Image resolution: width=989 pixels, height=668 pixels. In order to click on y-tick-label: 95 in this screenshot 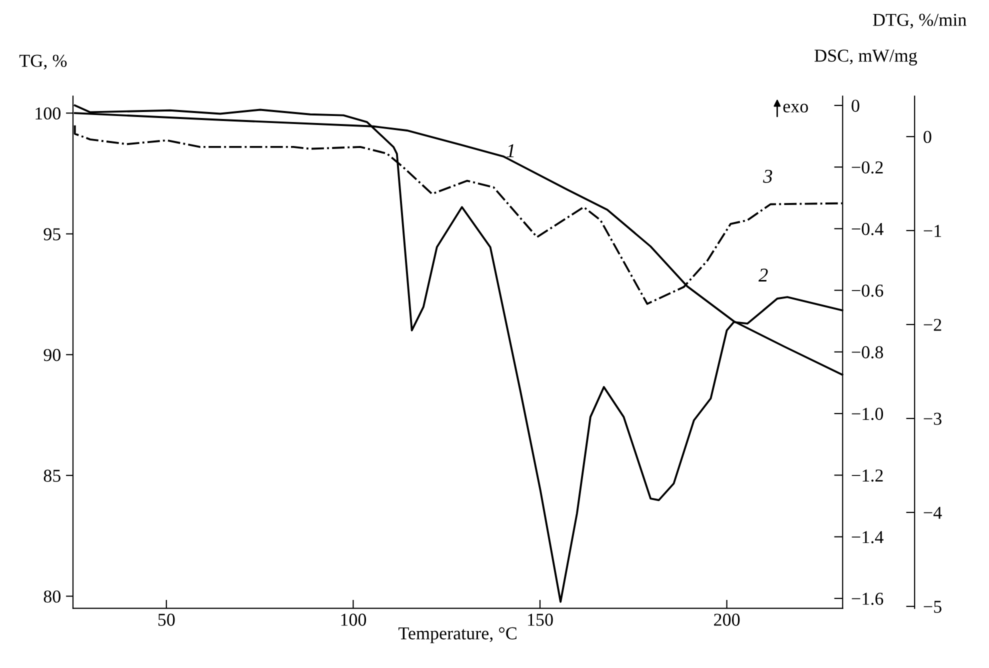, I will do `click(52, 234)`.